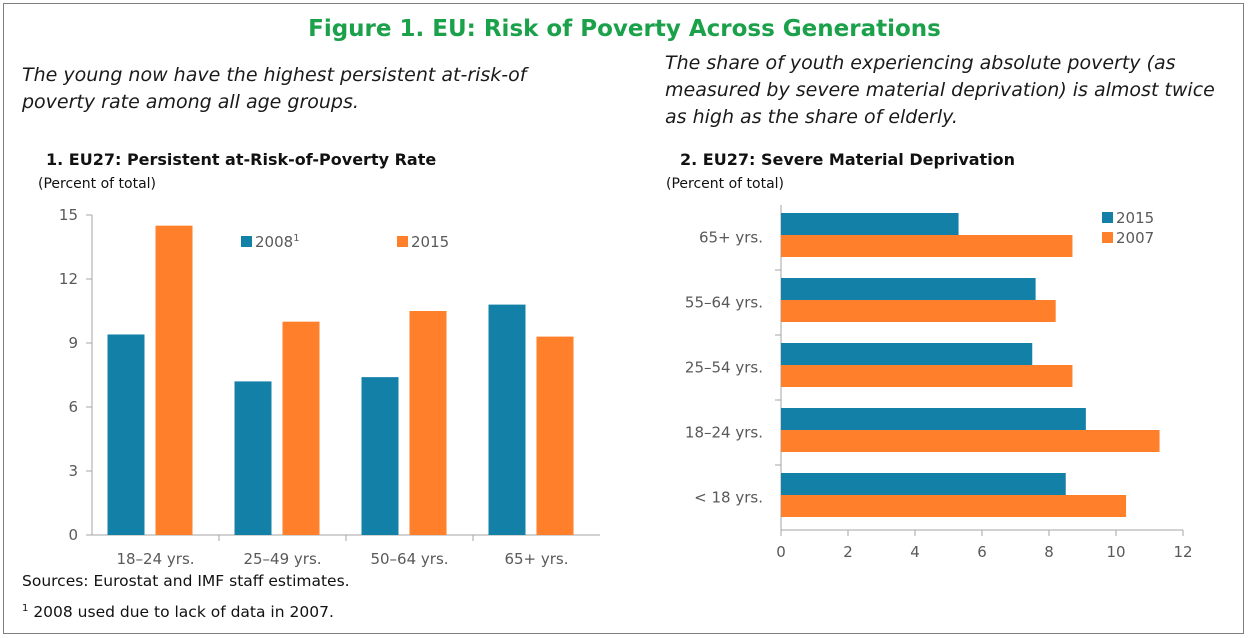 Image resolution: width=1249 pixels, height=638 pixels. I want to click on chart2-x-tick-label: 10, so click(1115, 552).